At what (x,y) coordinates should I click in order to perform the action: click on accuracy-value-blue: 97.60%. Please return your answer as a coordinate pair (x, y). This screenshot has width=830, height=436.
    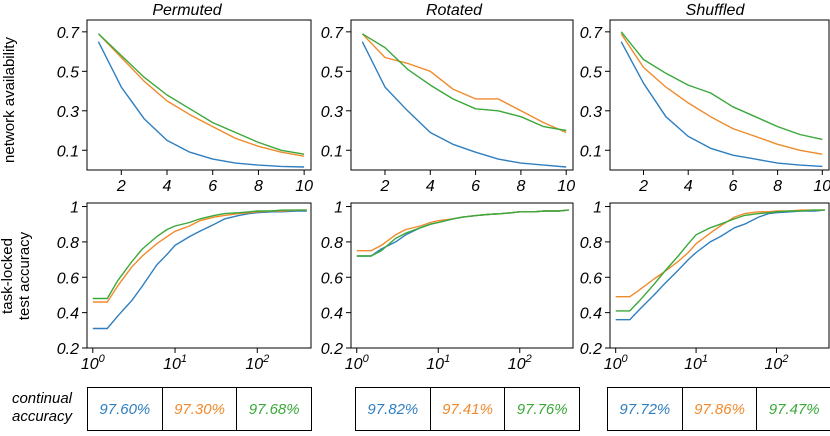
    Looking at the image, I should click on (125, 409).